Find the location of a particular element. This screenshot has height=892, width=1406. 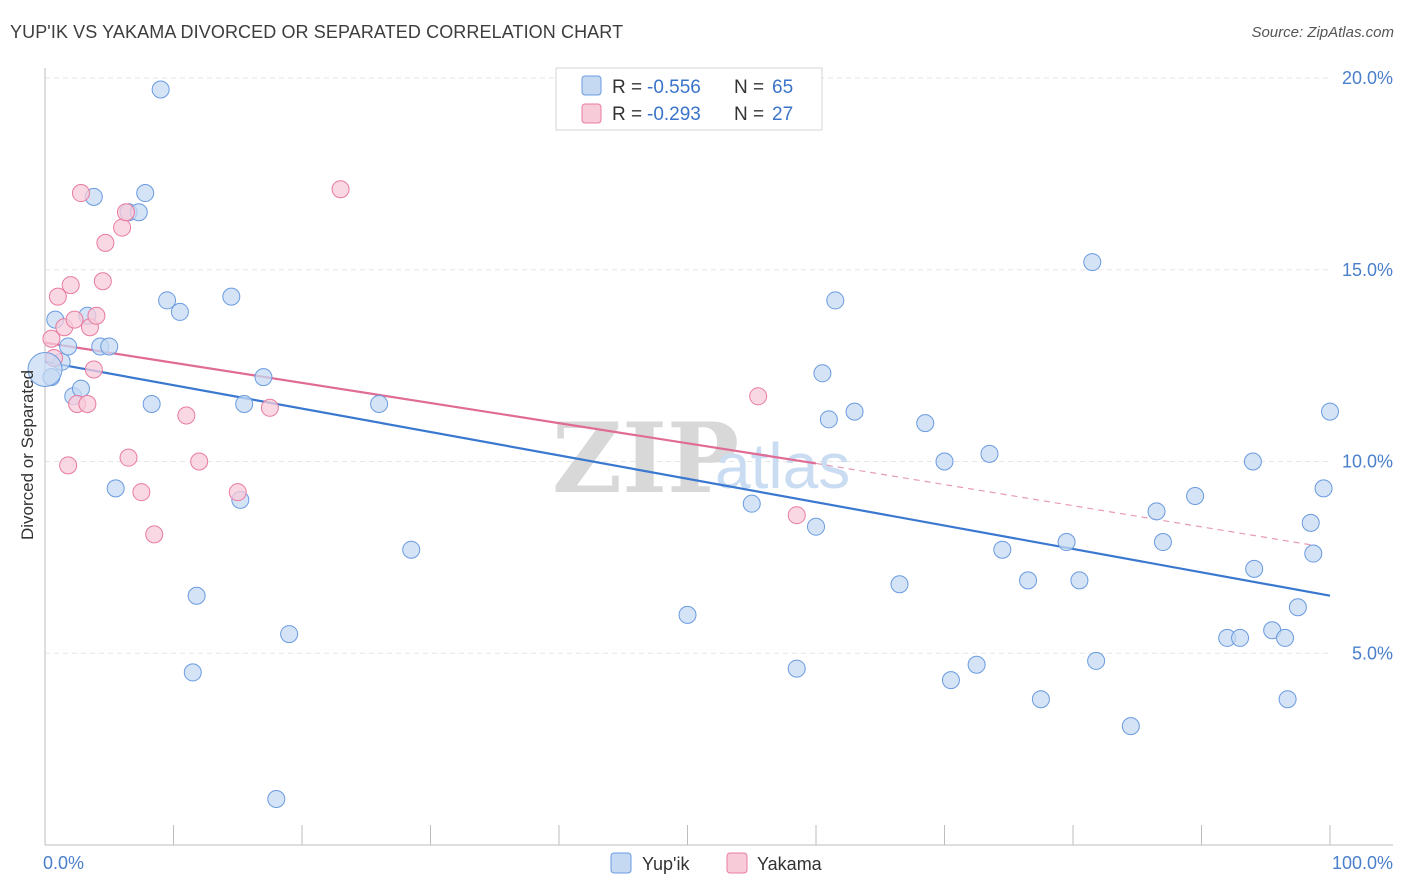

yakama-trend-line is located at coordinates (430, 403).